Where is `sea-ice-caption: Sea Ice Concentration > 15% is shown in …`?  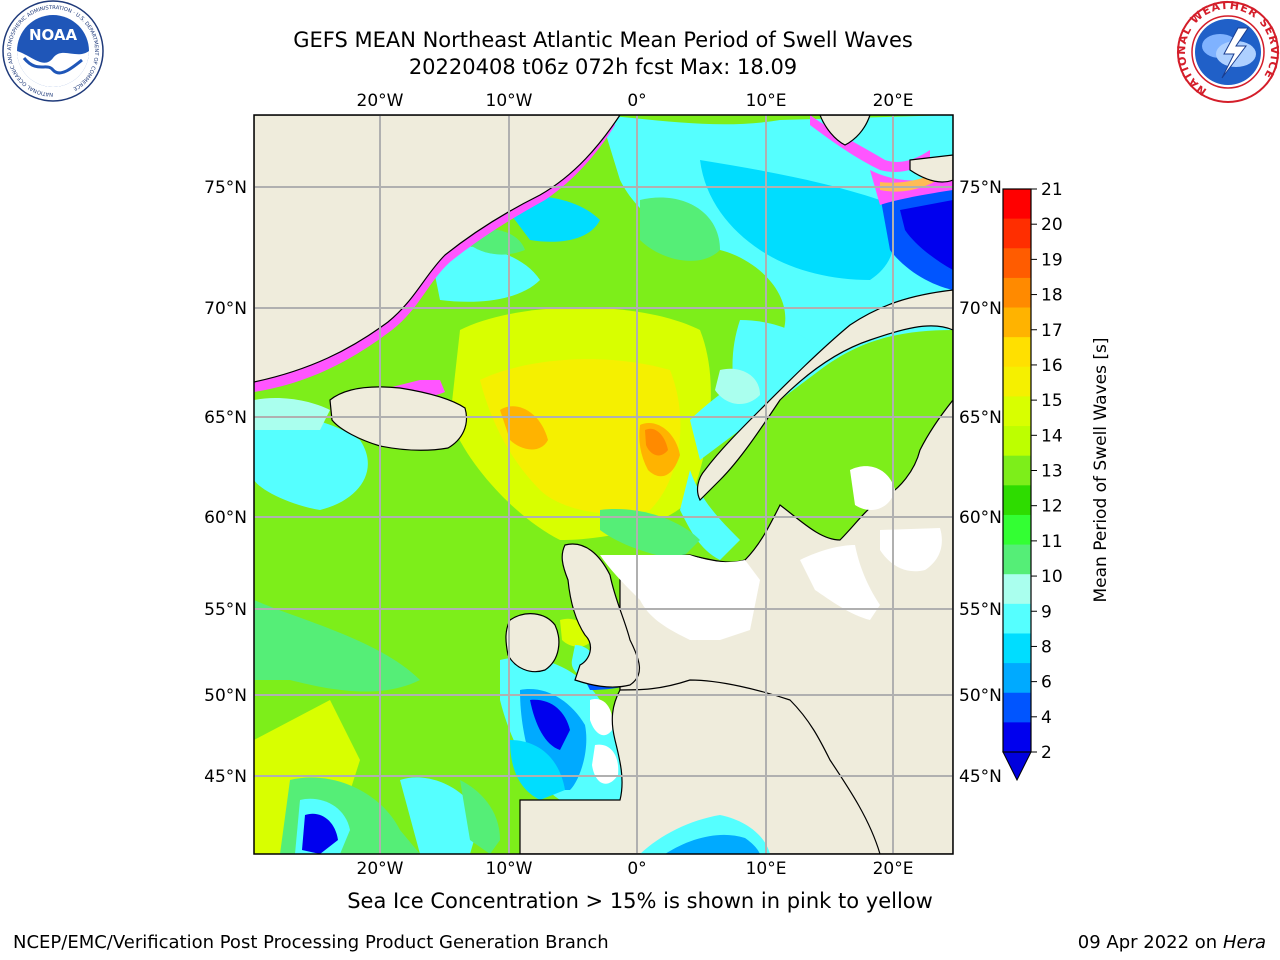 sea-ice-caption: Sea Ice Concentration > 15% is shown in … is located at coordinates (640, 901).